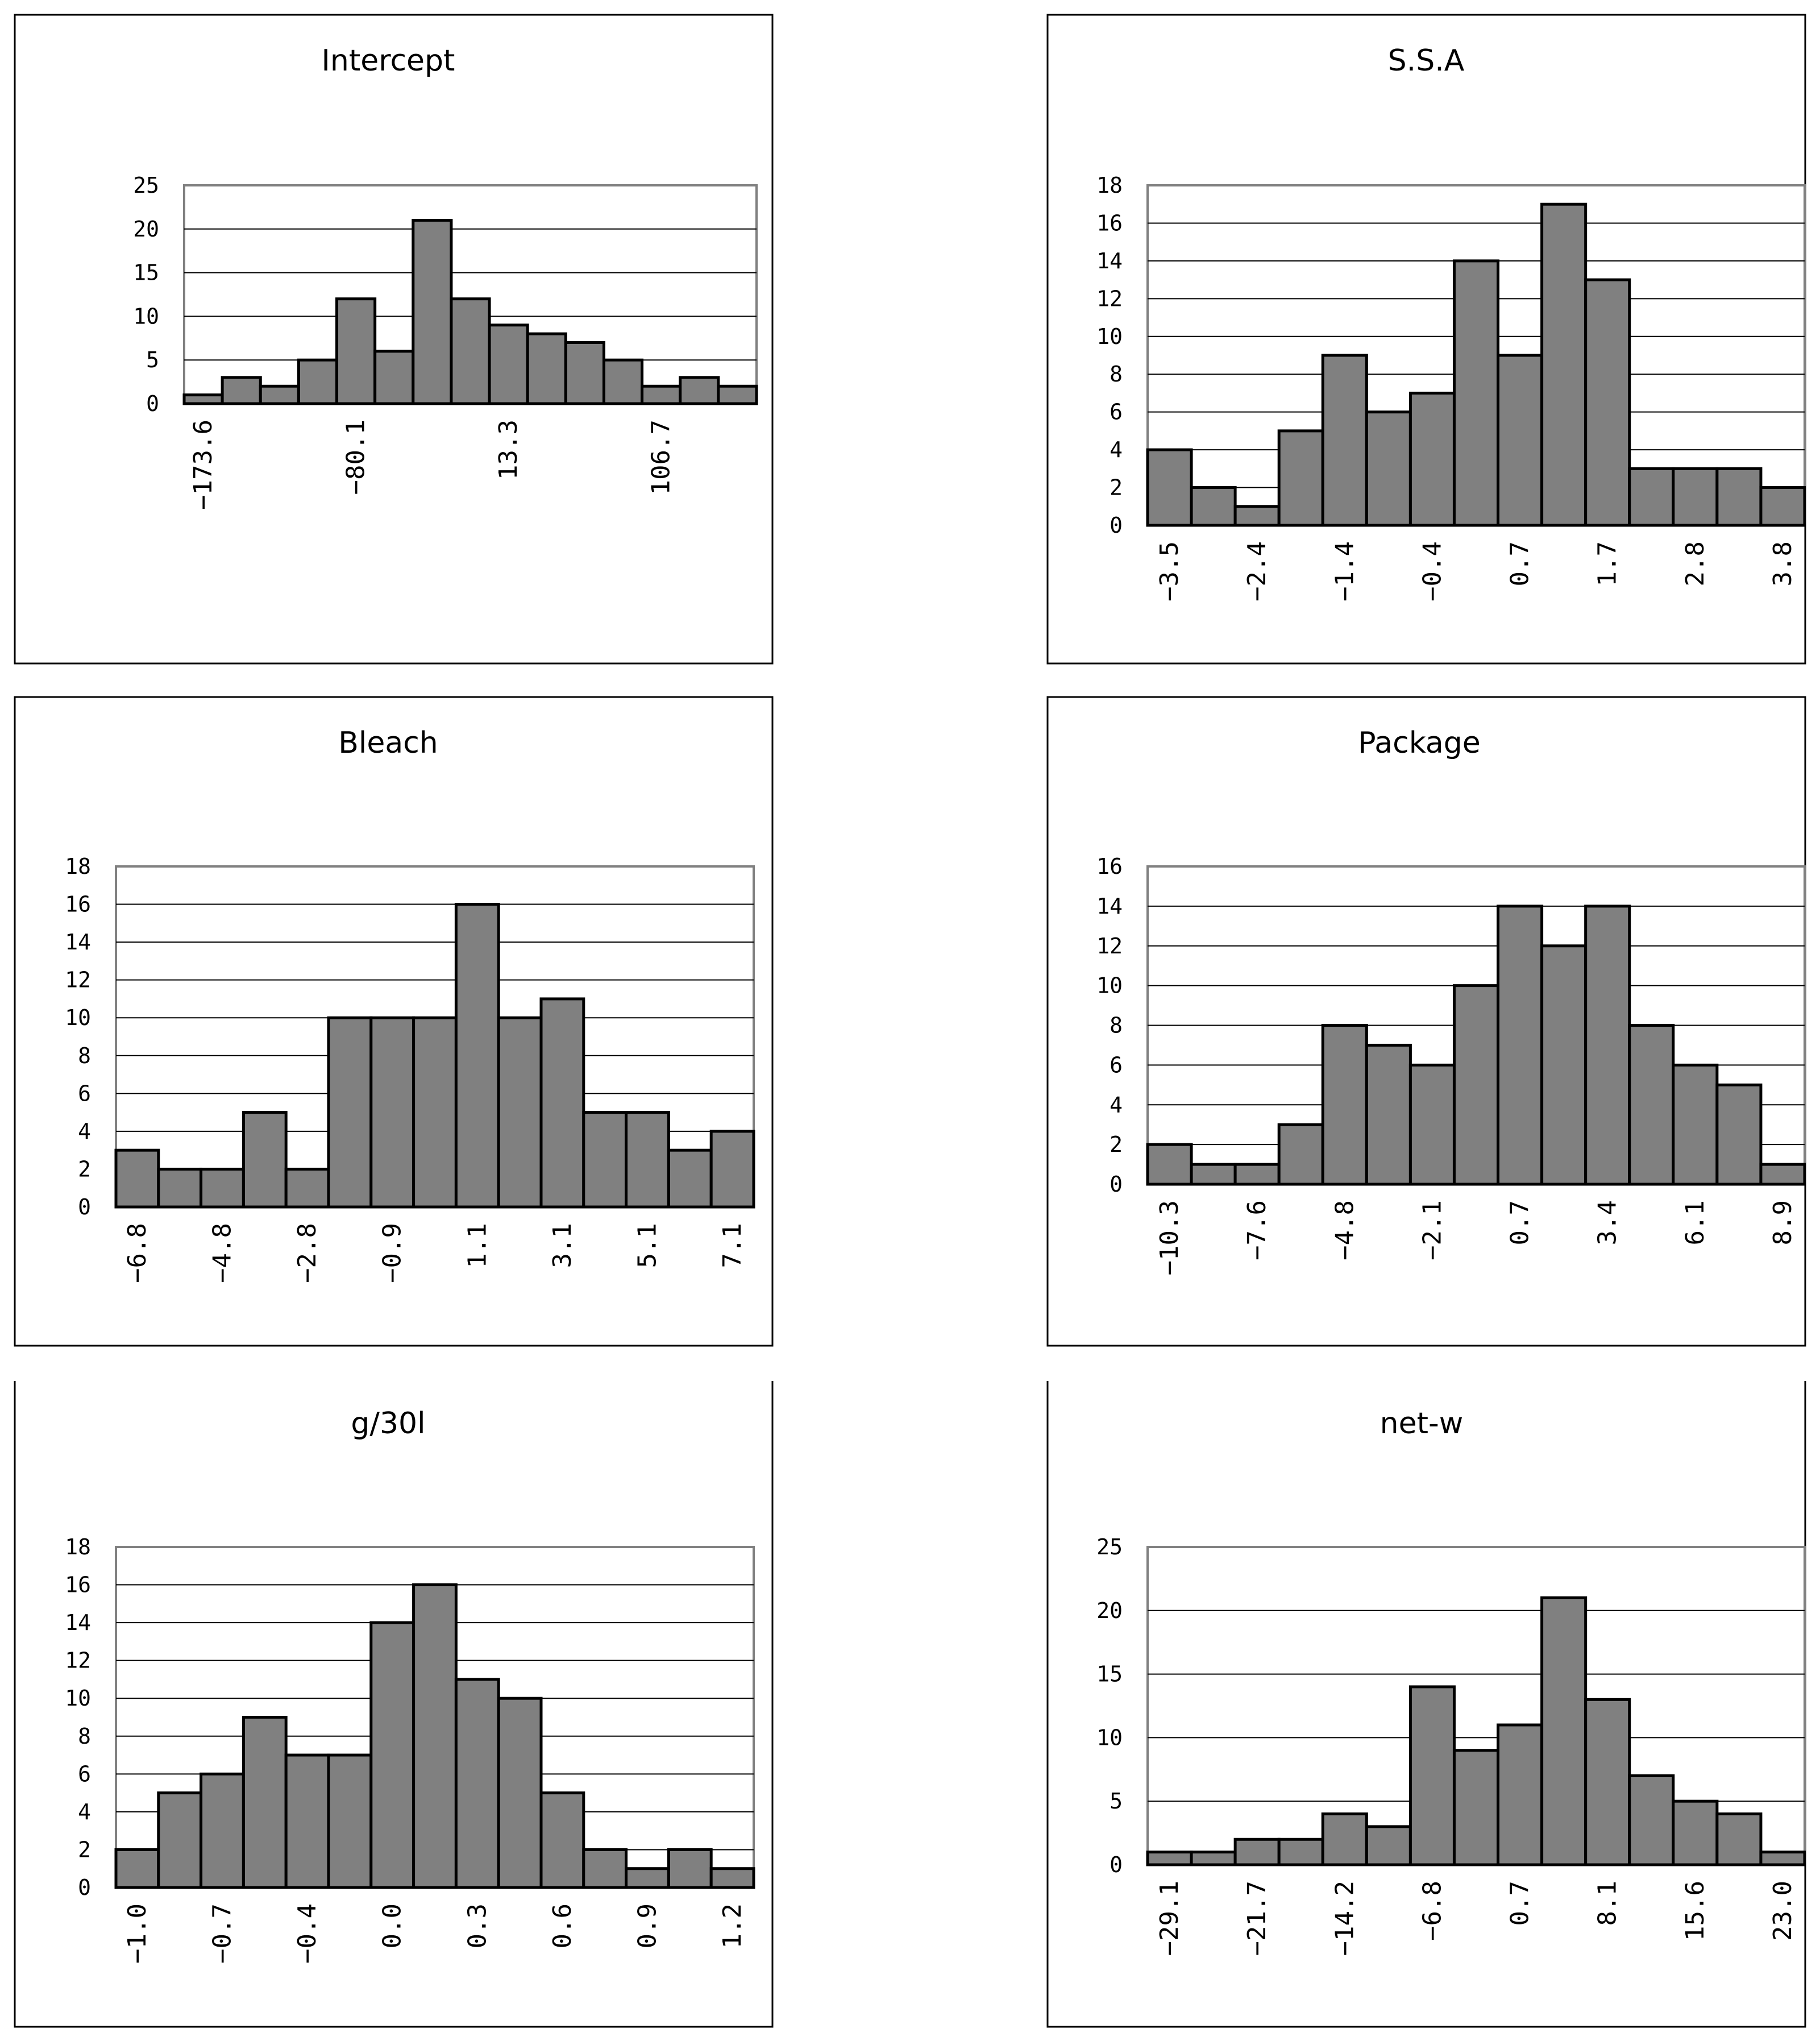  What do you see at coordinates (1426, 61) in the screenshot?
I see `chart-title: S.S.A` at bounding box center [1426, 61].